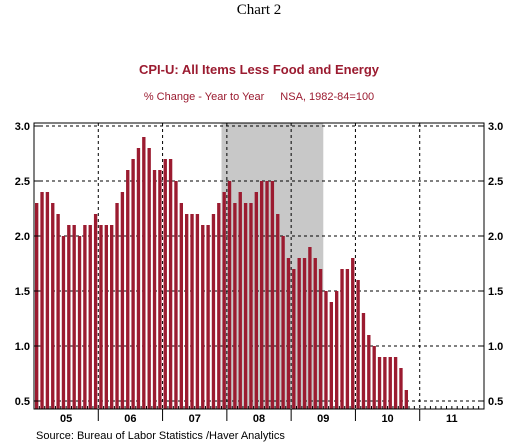 Image resolution: width=518 pixels, height=446 pixels. Describe the element at coordinates (327, 97) in the screenshot. I see `subtitle-base: NSA, 1982-84=100` at that location.